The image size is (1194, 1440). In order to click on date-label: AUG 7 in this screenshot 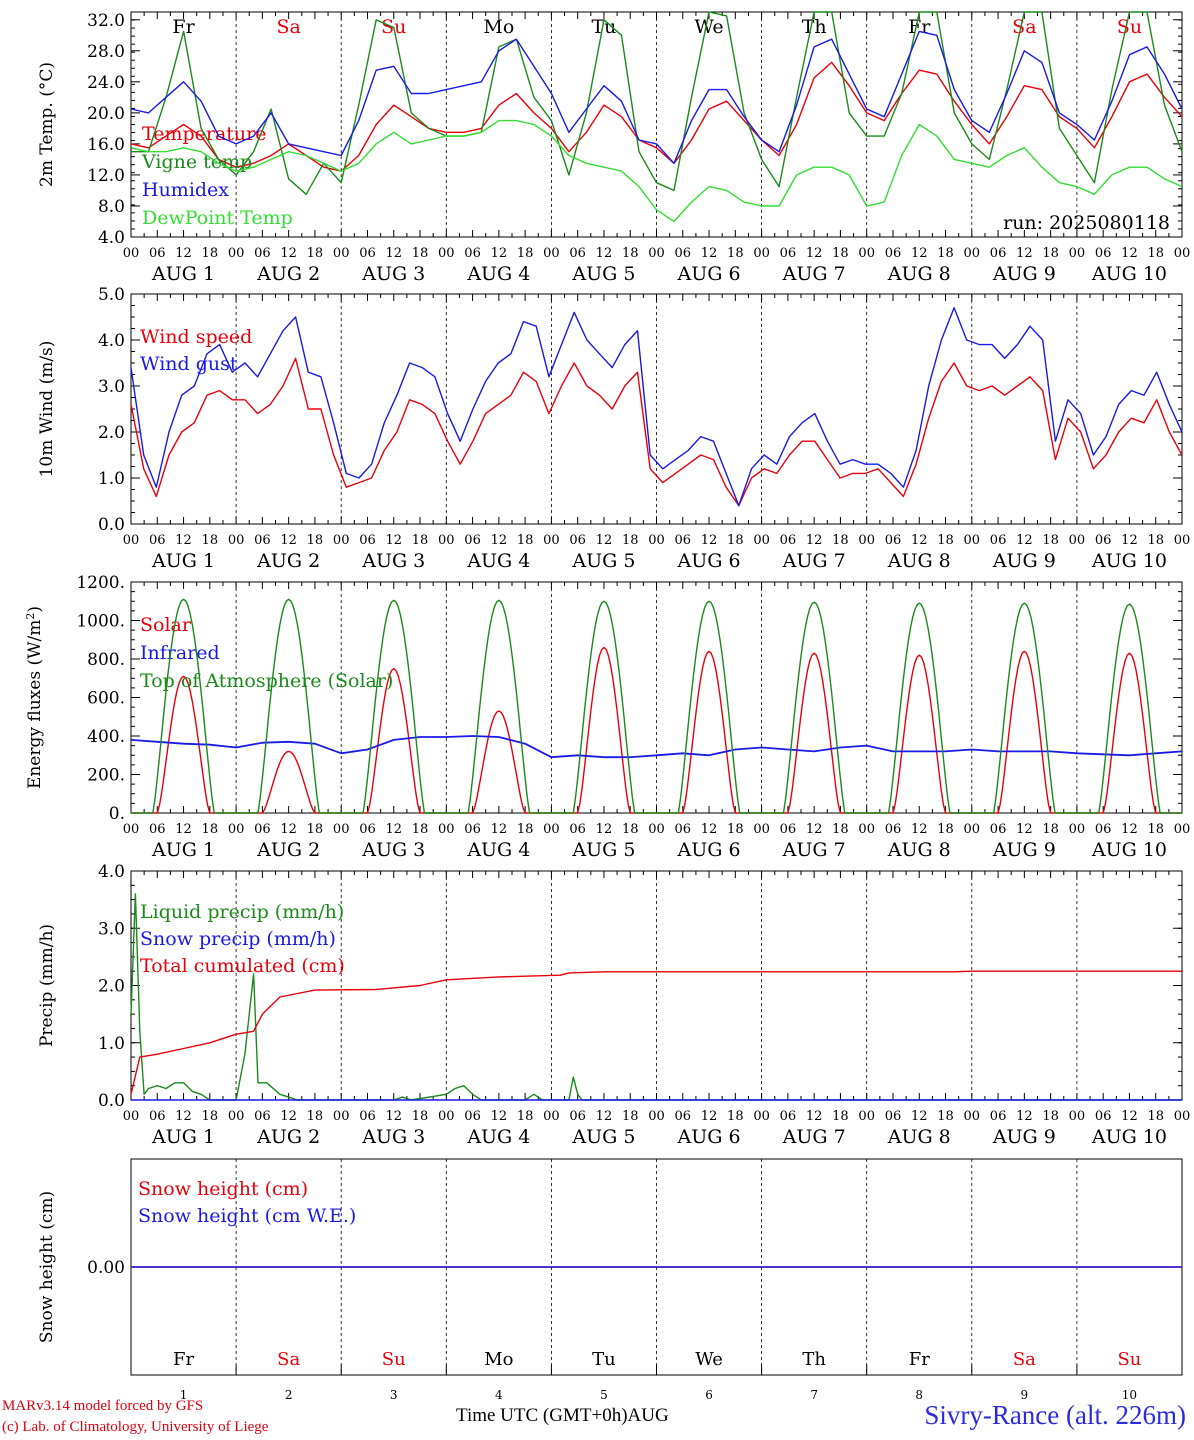, I will do `click(814, 274)`.